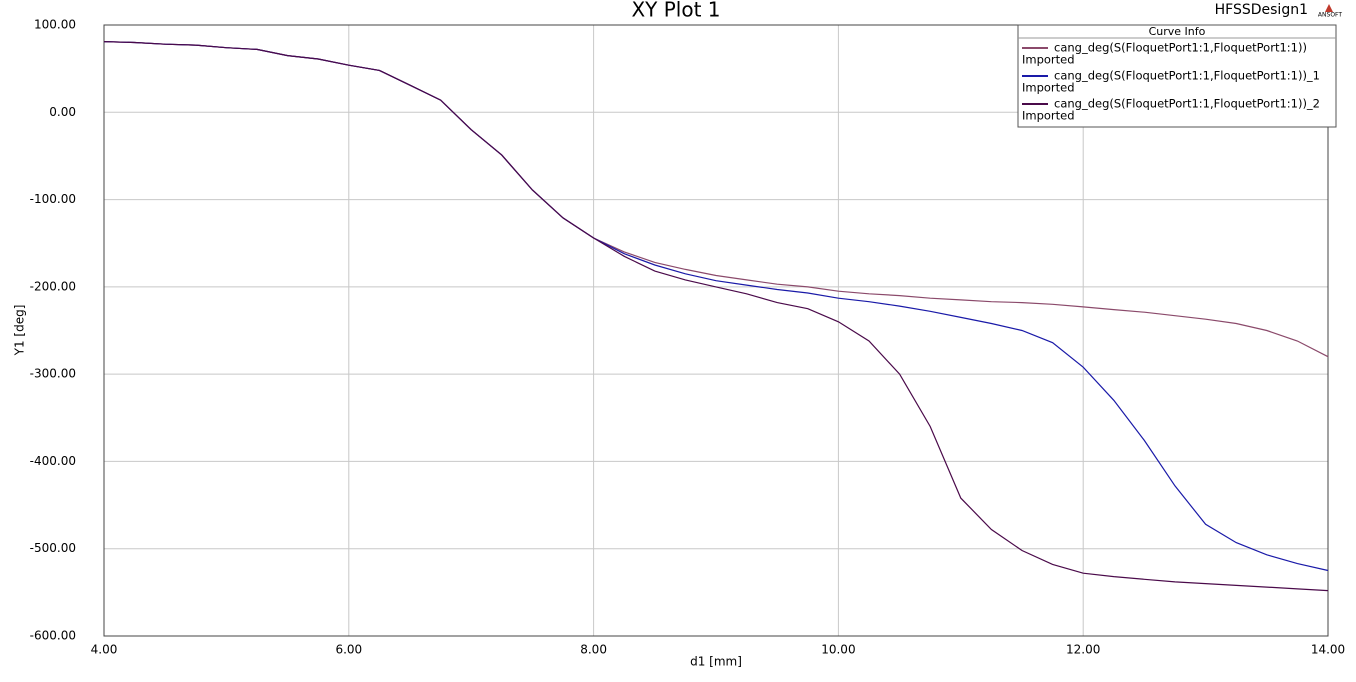 Image resolution: width=1356 pixels, height=682 pixels. What do you see at coordinates (62, 112) in the screenshot?
I see `y-tick-label: 0.00` at bounding box center [62, 112].